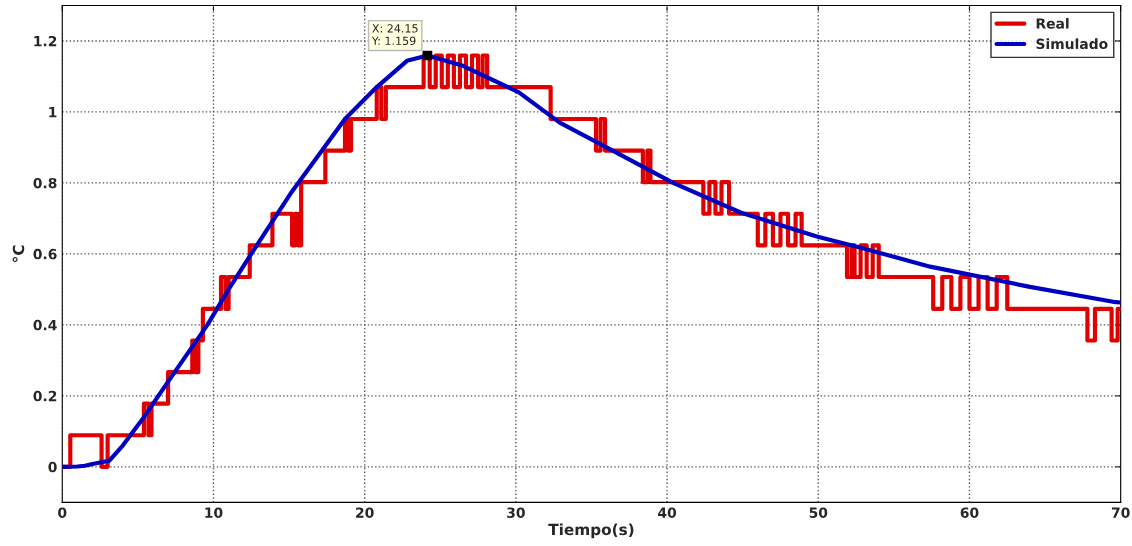 The width and height of the screenshot is (1132, 546). Describe the element at coordinates (53, 112) in the screenshot. I see `y-tick-label: 1` at that location.